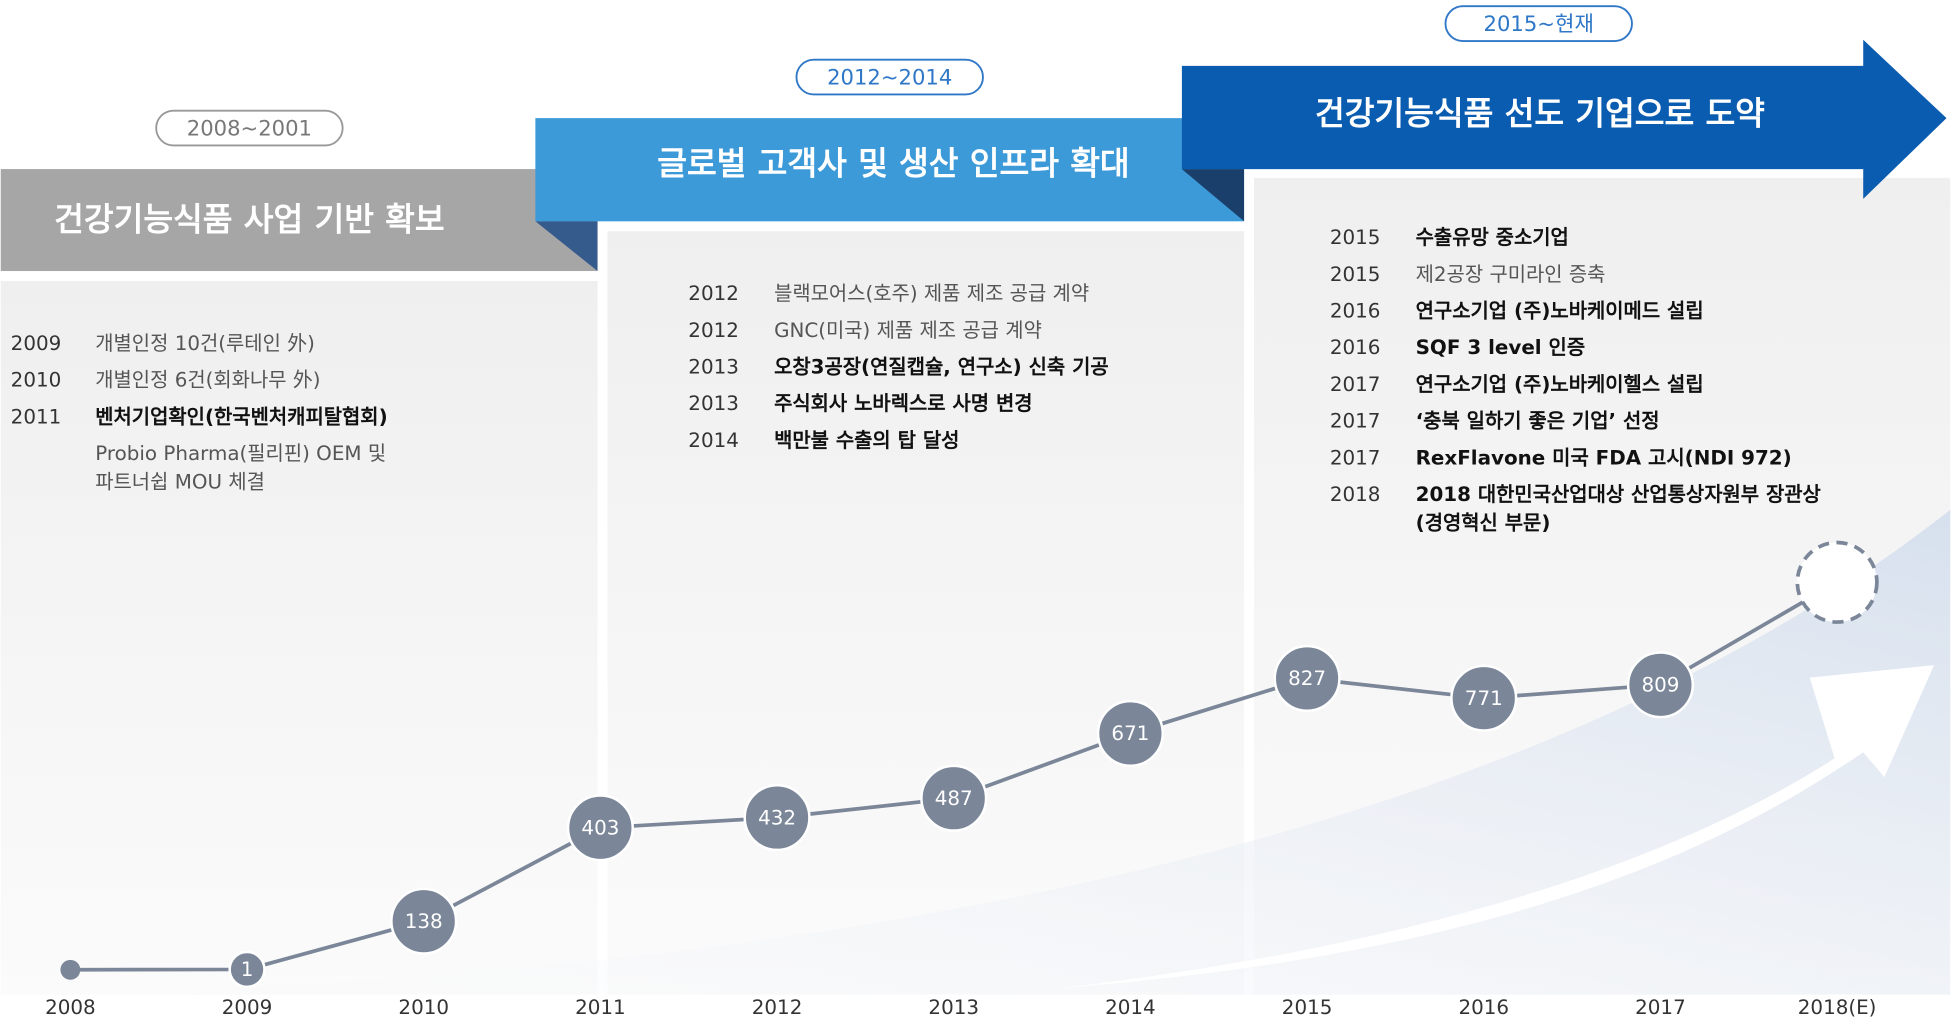 The width and height of the screenshot is (1951, 1022). I want to click on band-arrow, so click(1564, 119).